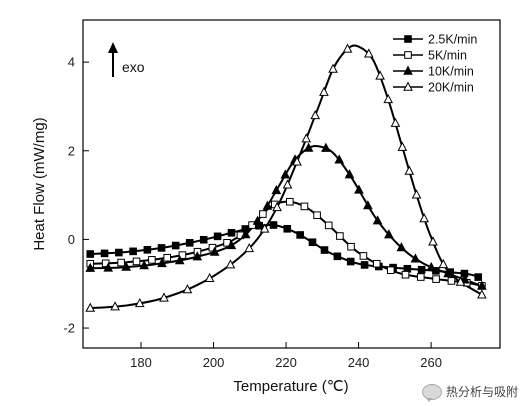 The height and width of the screenshot is (406, 528). What do you see at coordinates (71, 239) in the screenshot?
I see `y-tick-label: 0` at bounding box center [71, 239].